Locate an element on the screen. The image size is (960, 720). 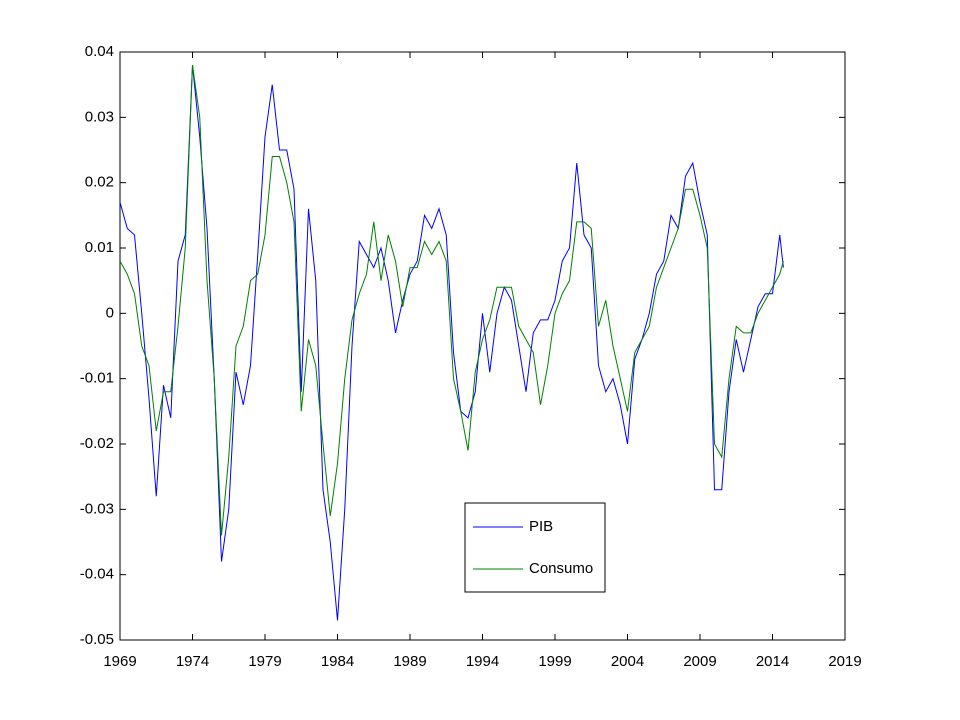
legend-label: PIB is located at coordinates (541, 526).